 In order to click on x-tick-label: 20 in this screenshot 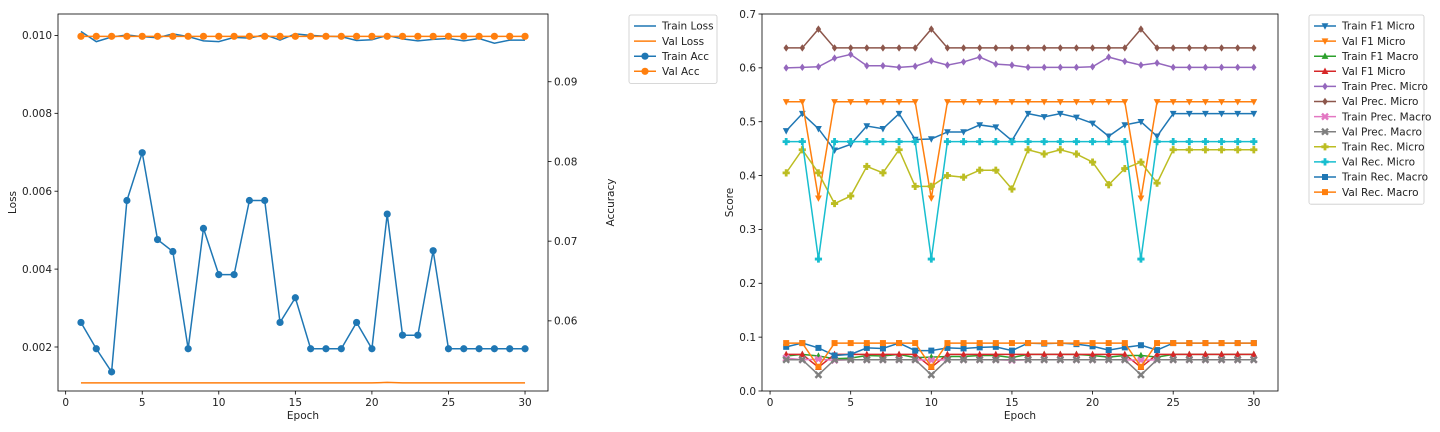, I will do `click(371, 403)`.